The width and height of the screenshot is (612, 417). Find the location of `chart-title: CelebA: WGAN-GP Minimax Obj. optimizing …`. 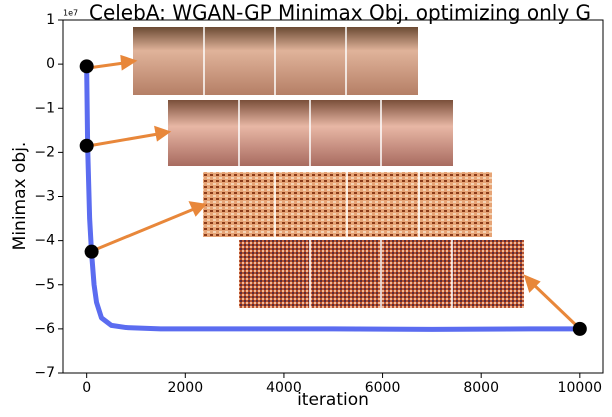

chart-title: CelebA: WGAN-GP Minimax Obj. optimizing … is located at coordinates (340, 13).